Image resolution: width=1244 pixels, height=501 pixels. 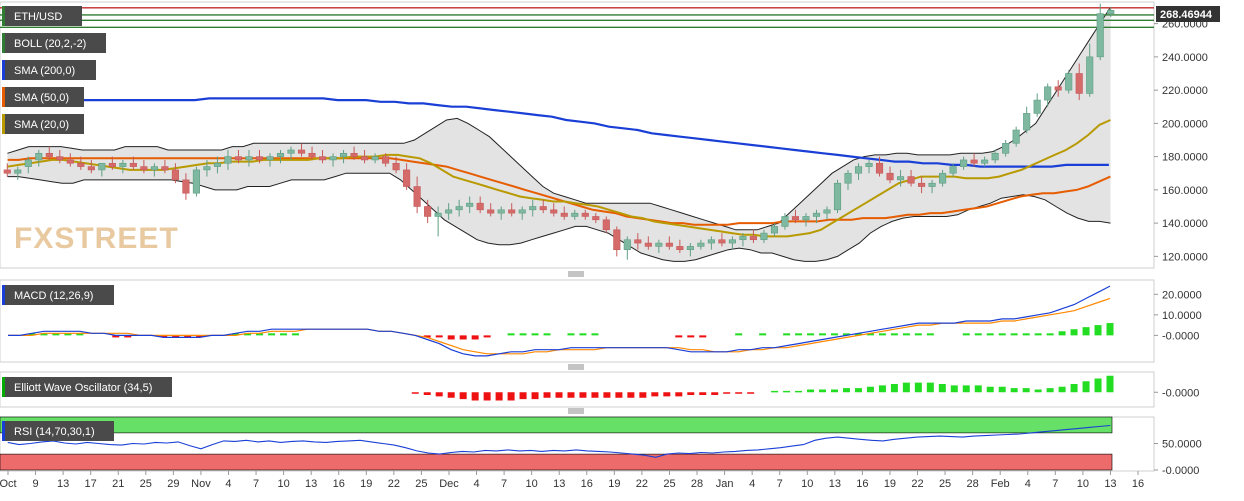 What do you see at coordinates (577, 389) in the screenshot?
I see `ewo-pane-frame` at bounding box center [577, 389].